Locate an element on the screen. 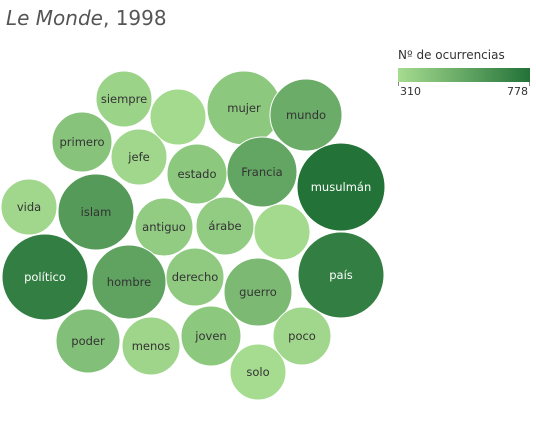 This screenshot has height=429, width=536. bubble-jefe: jefe is located at coordinates (139, 157).